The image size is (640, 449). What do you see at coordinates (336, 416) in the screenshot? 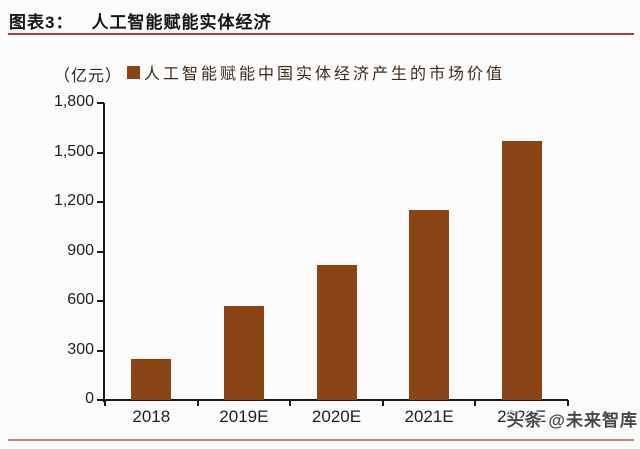
I see `x-axis-label: 2020E` at bounding box center [336, 416].